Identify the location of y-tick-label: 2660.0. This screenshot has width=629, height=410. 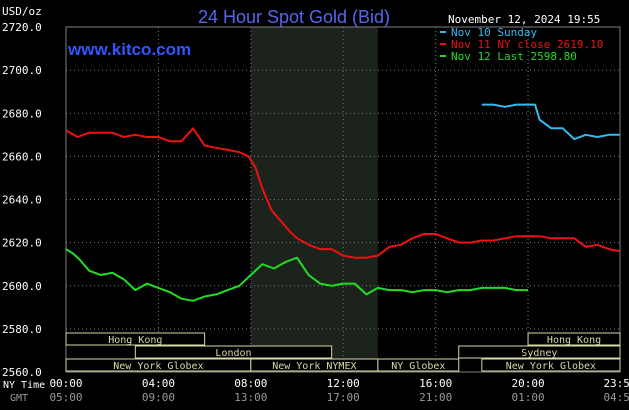
(22, 156).